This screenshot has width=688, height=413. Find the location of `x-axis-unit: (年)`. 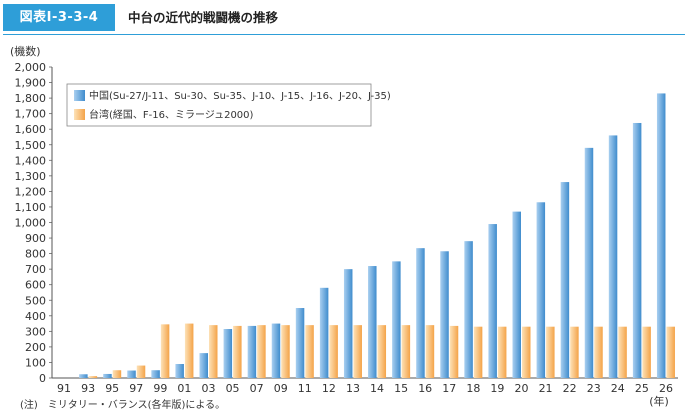

x-axis-unit: (年) is located at coordinates (659, 401).